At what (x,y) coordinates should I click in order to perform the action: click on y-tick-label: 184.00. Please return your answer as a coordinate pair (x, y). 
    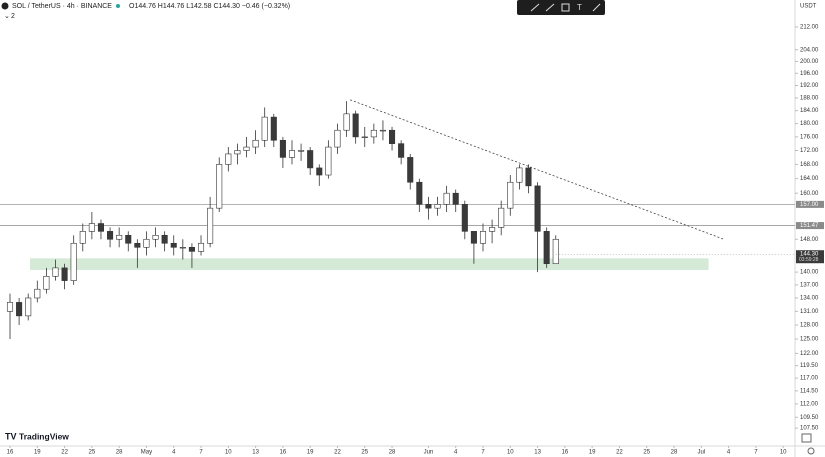
    Looking at the image, I should click on (809, 111).